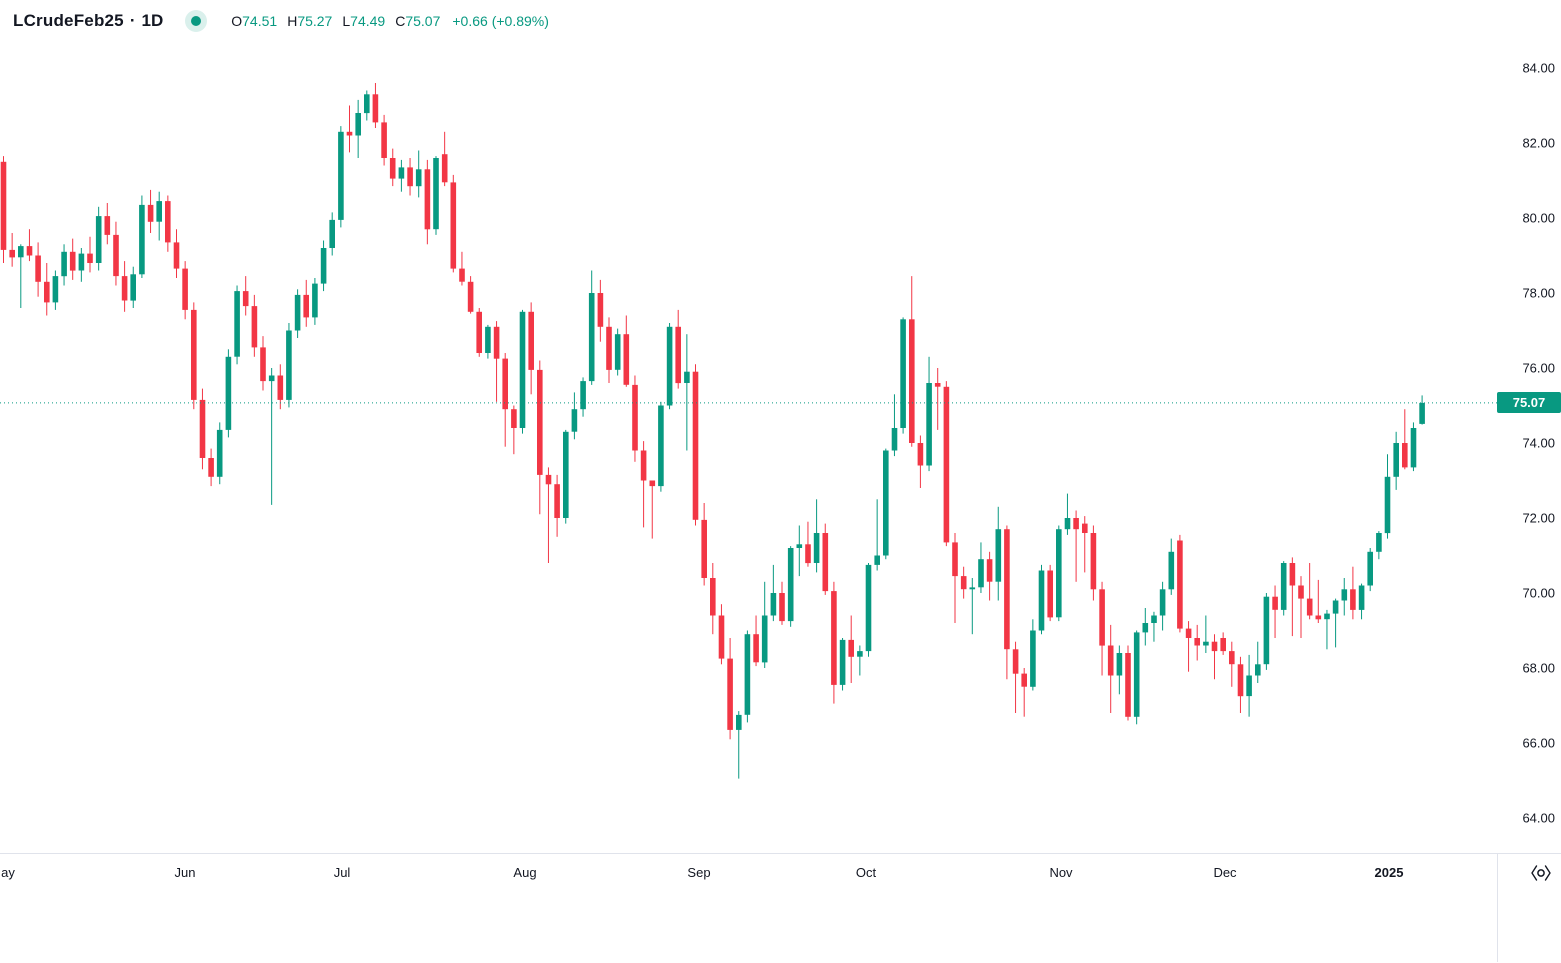  I want to click on high-value: 75.27, so click(315, 21).